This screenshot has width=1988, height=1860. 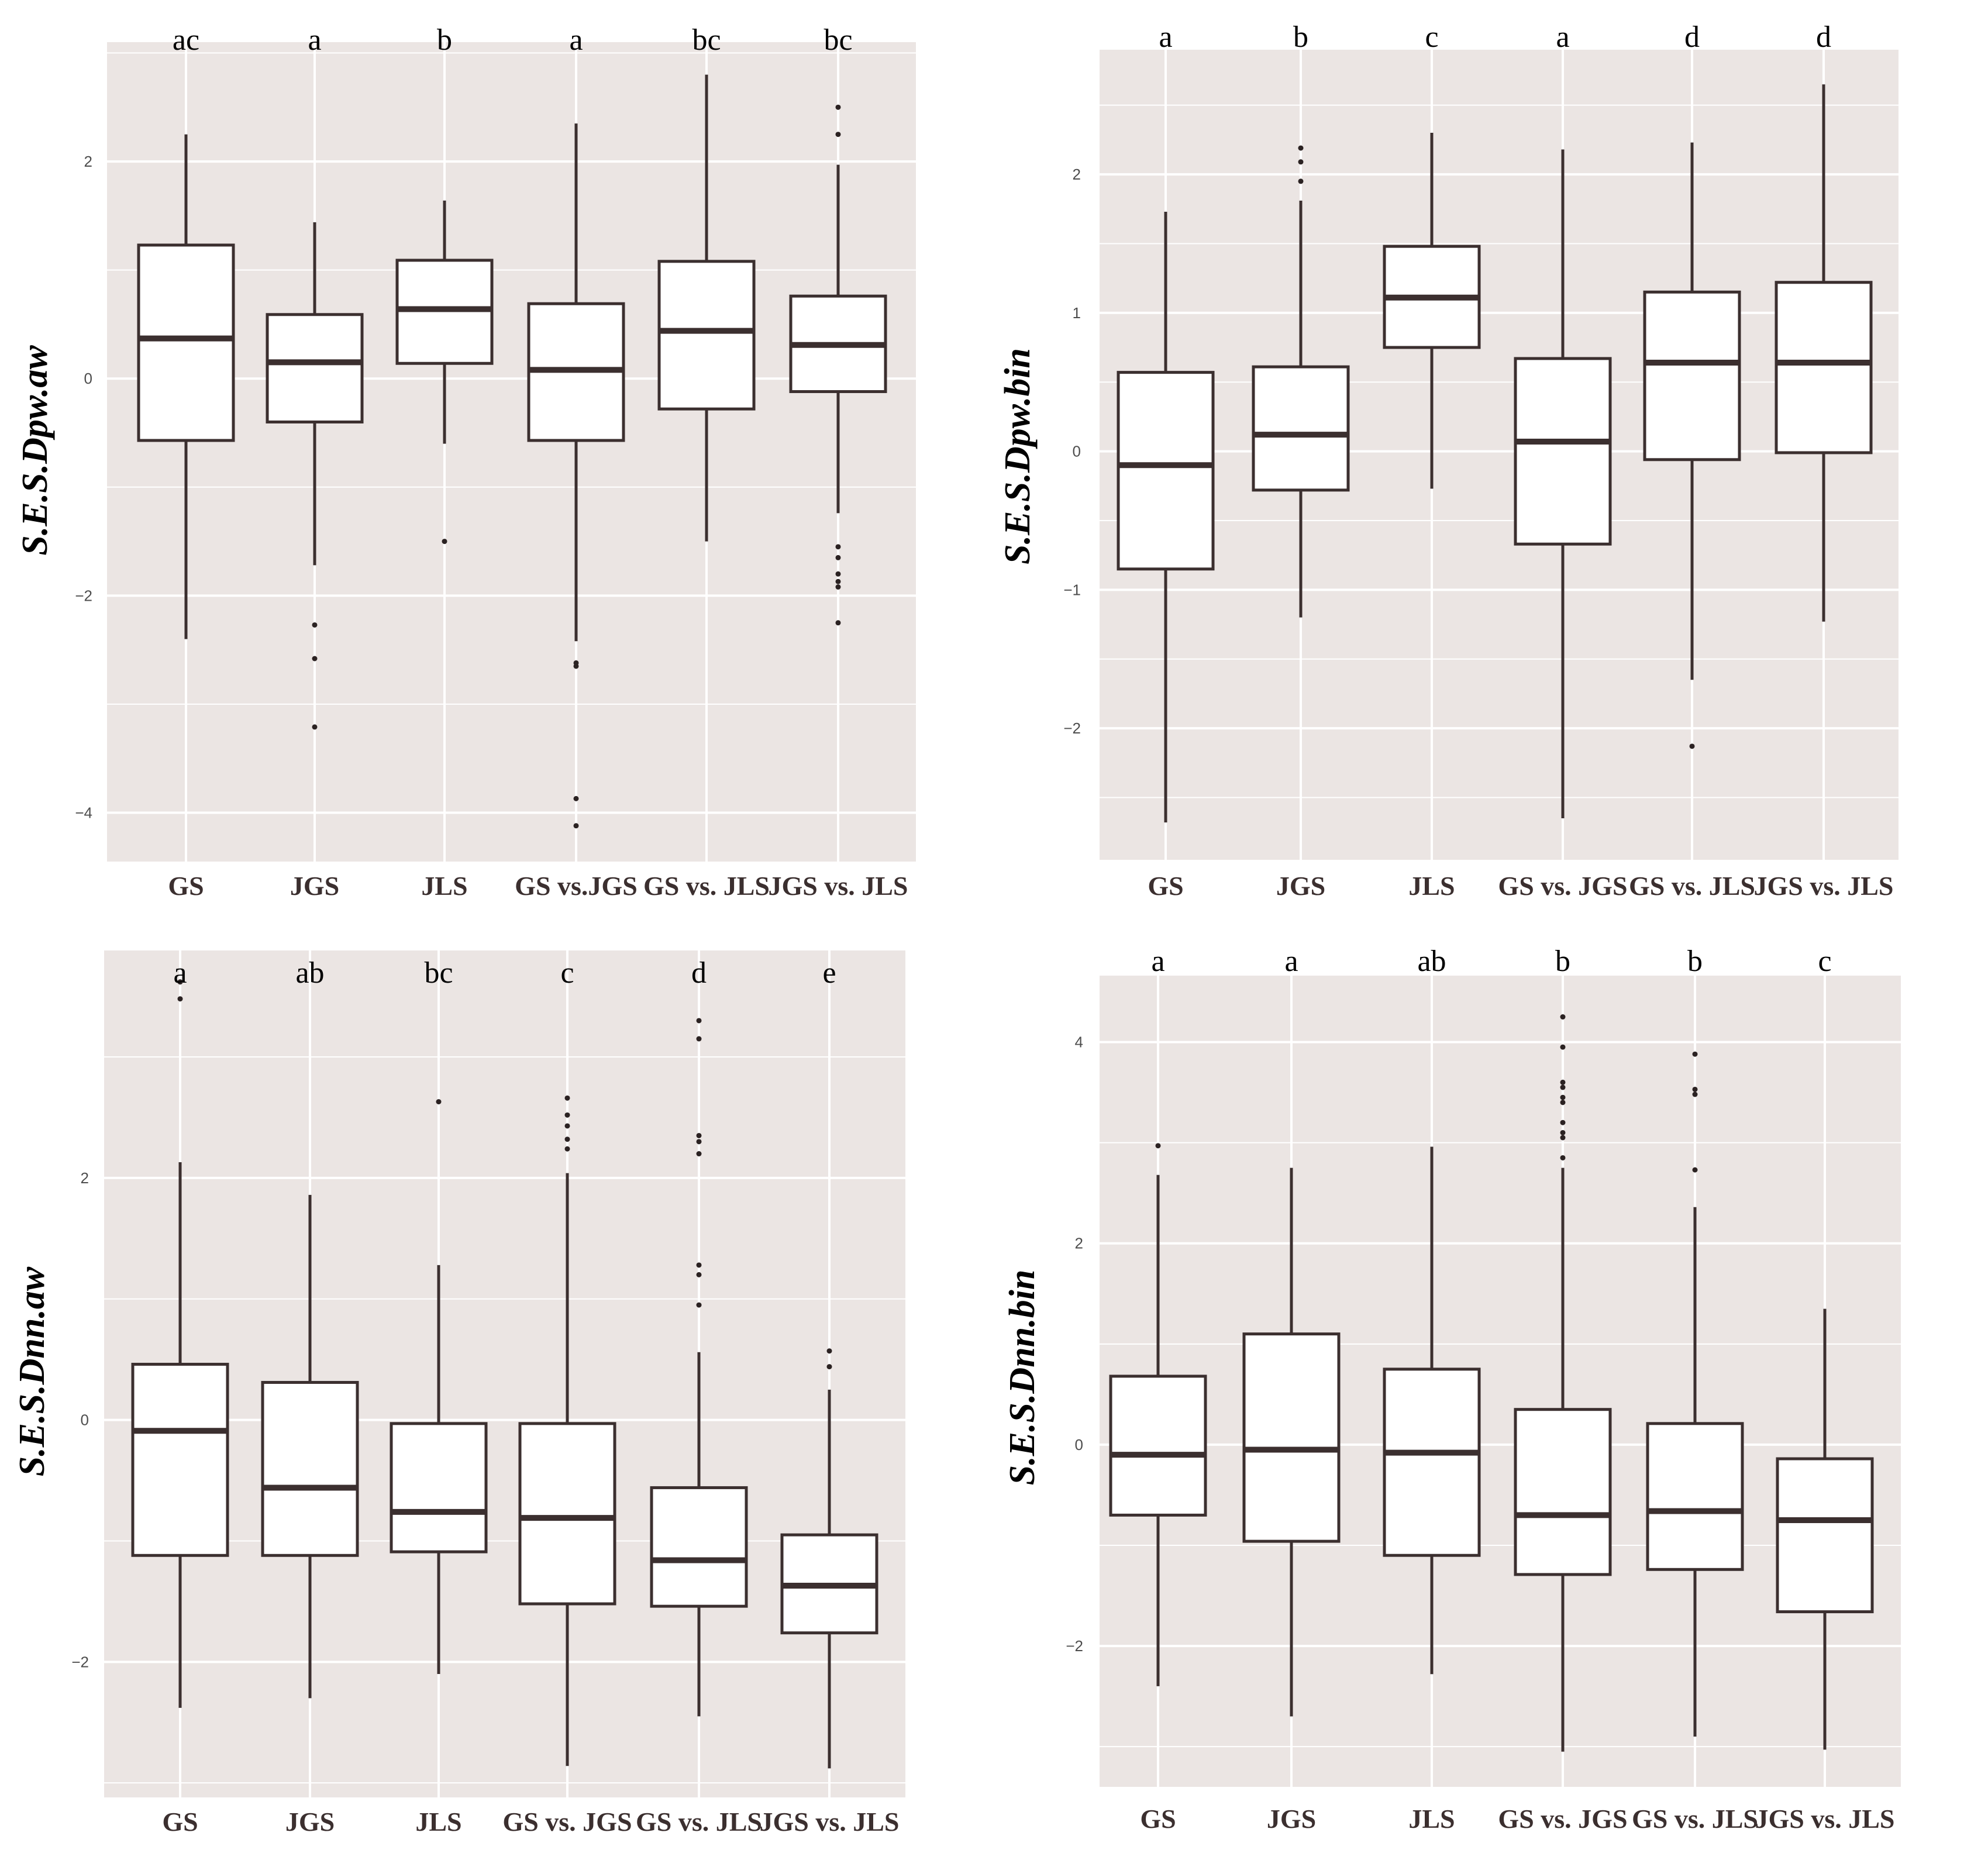 I want to click on y-tick-label: 1, so click(x=1077, y=313).